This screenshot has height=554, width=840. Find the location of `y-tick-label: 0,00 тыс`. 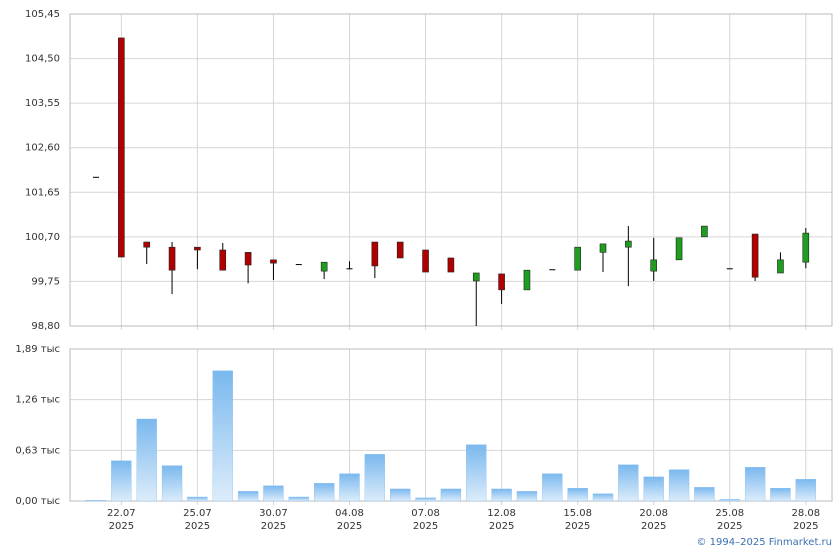

y-tick-label: 0,00 тыс is located at coordinates (37, 501).